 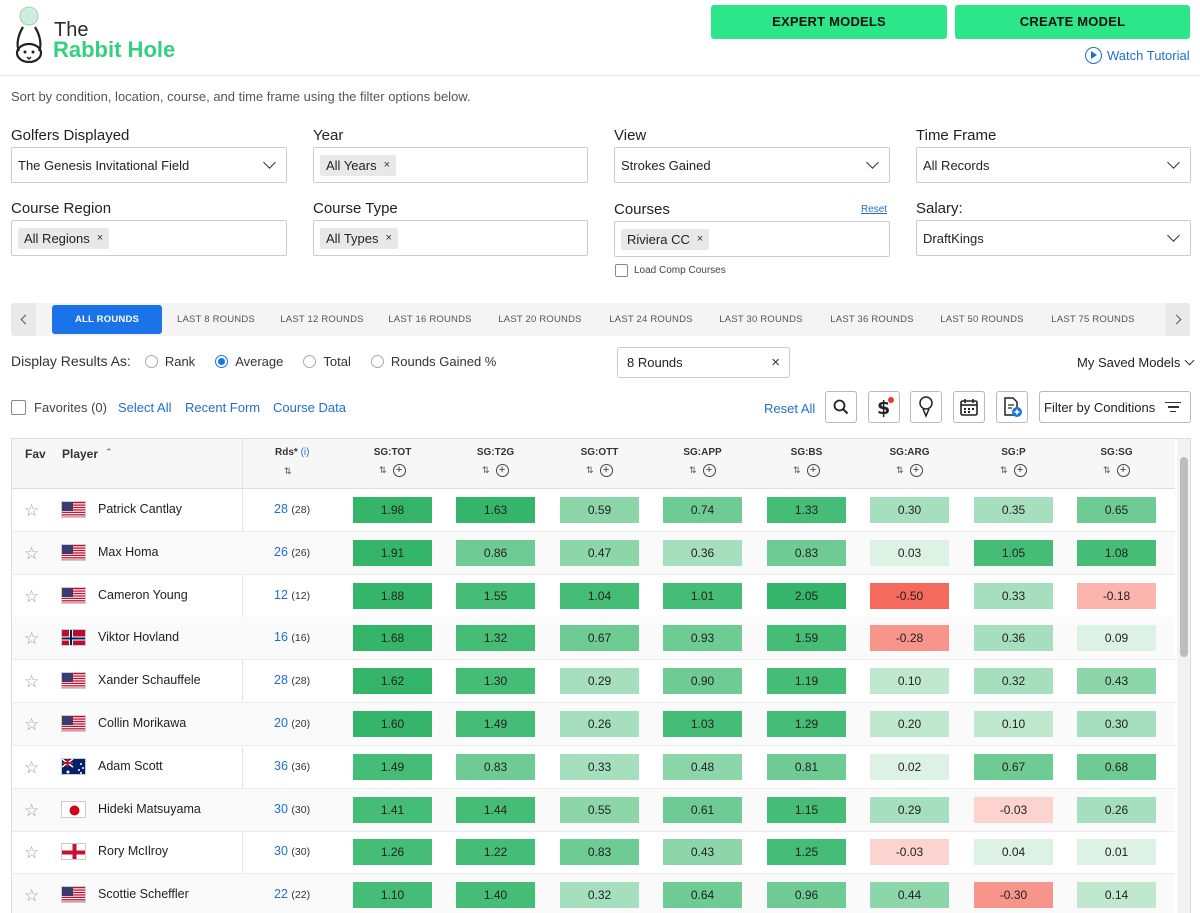 What do you see at coordinates (841, 407) in the screenshot?
I see `search-button` at bounding box center [841, 407].